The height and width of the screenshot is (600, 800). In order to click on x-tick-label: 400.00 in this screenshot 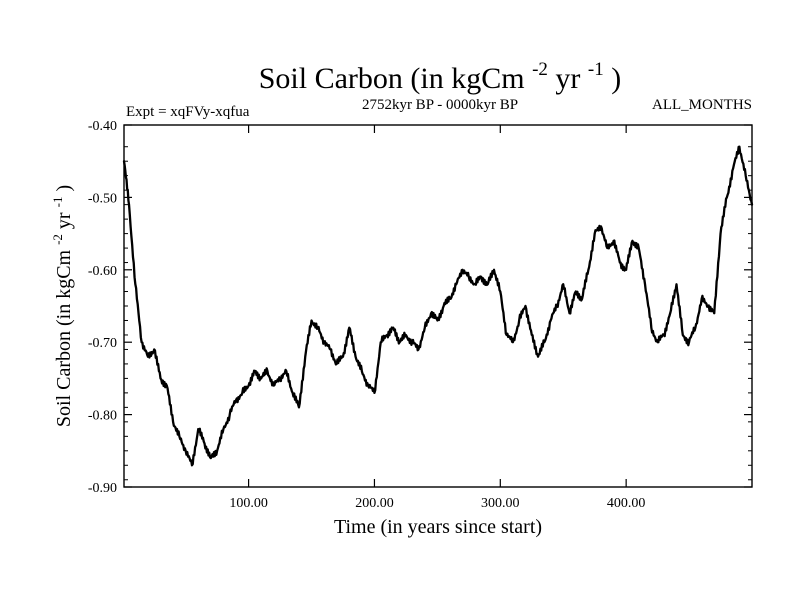, I will do `click(626, 503)`.